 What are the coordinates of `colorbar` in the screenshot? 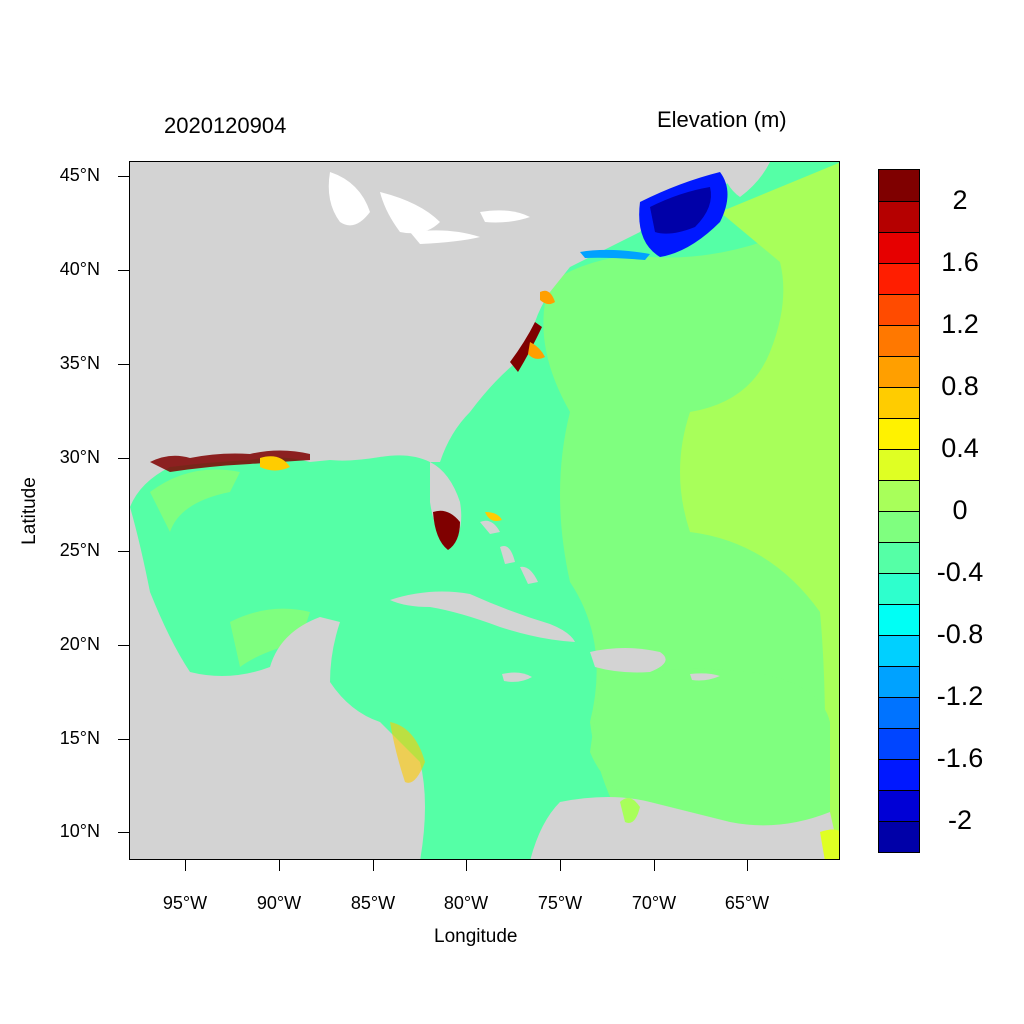 It's located at (899, 511).